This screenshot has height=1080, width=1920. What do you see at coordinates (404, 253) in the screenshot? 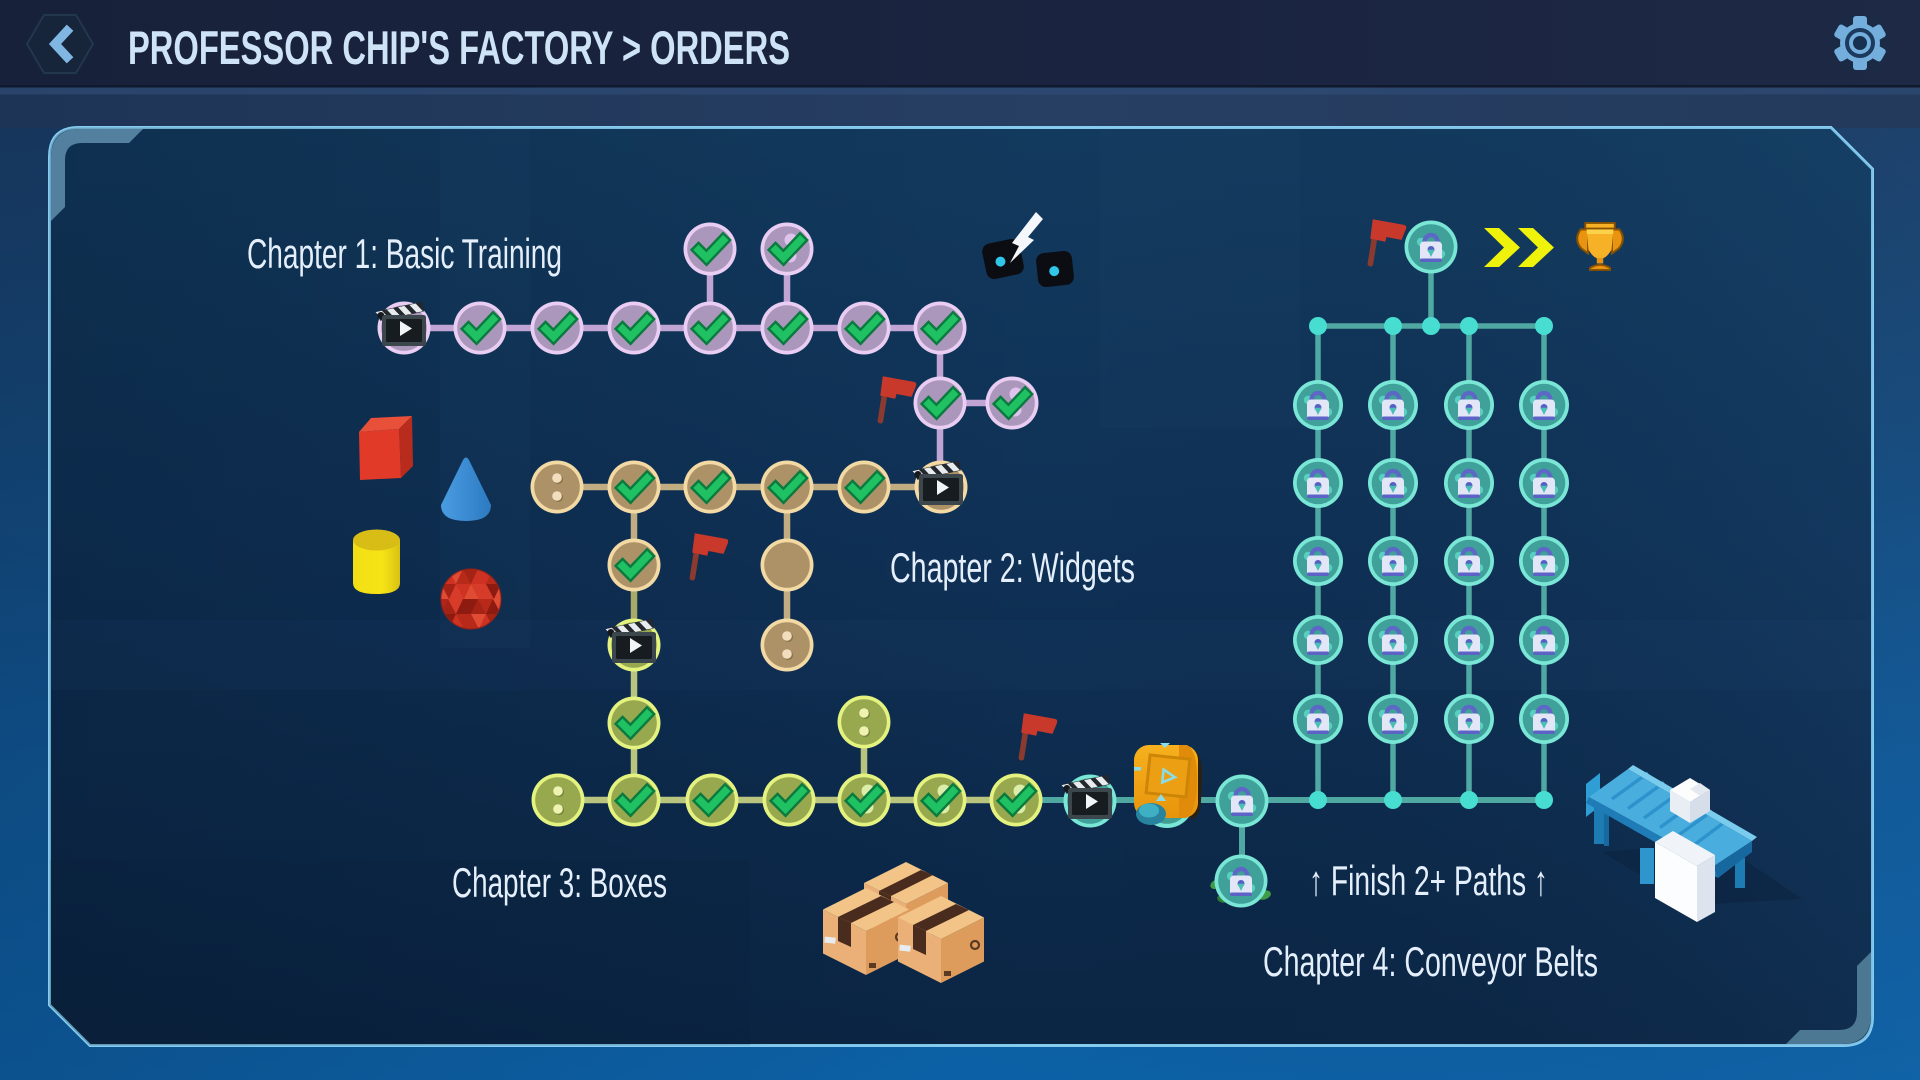
I see `svg-text: Chapter 1: Basic Training` at bounding box center [404, 253].